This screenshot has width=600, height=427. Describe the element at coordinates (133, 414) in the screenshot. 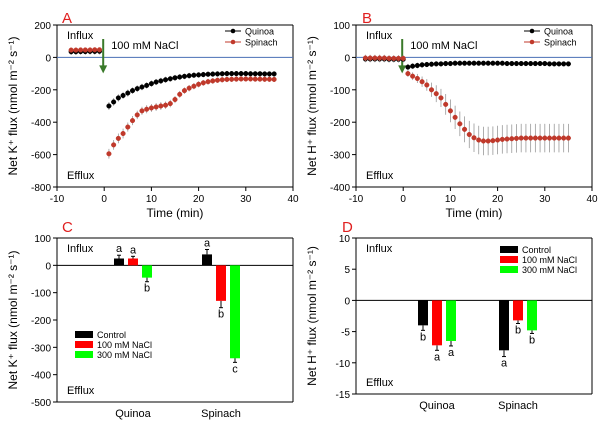

I see `category-label: Quinoa` at that location.